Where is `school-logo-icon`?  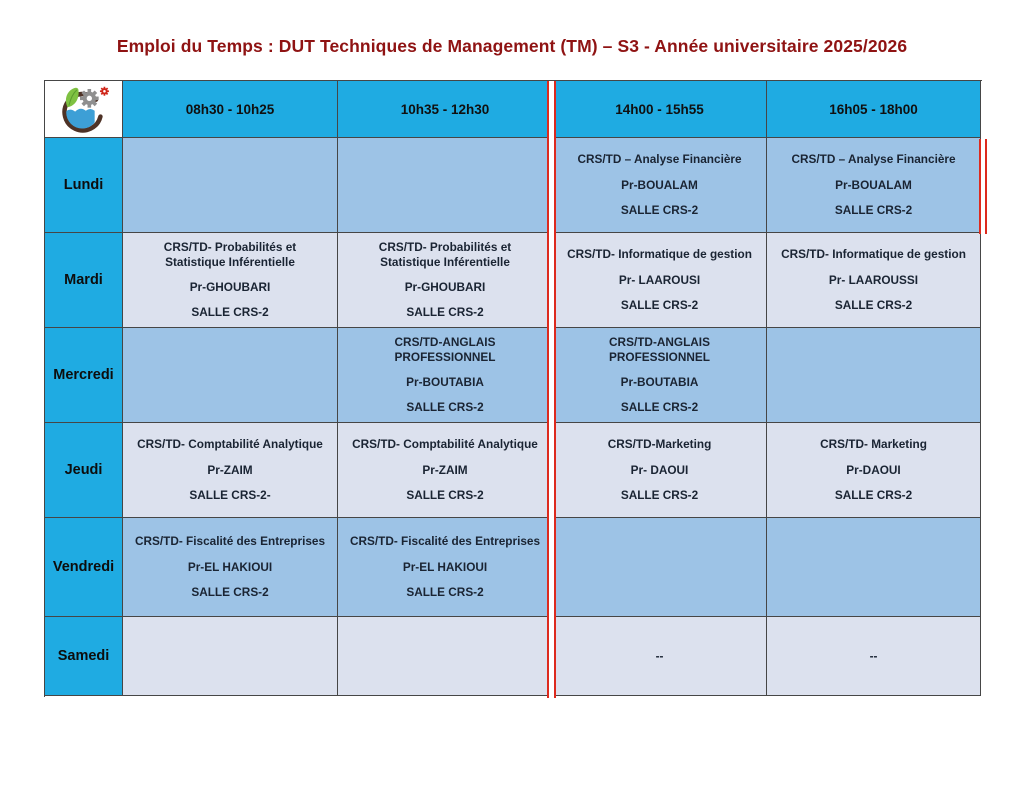
school-logo-icon is located at coordinates (85, 109).